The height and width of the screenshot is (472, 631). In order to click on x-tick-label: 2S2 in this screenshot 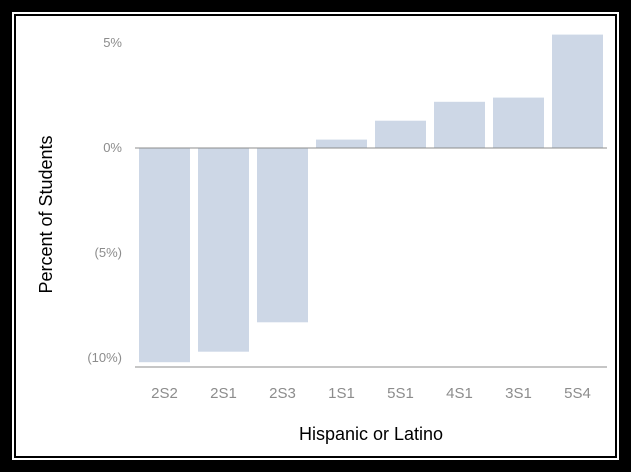, I will do `click(164, 393)`.